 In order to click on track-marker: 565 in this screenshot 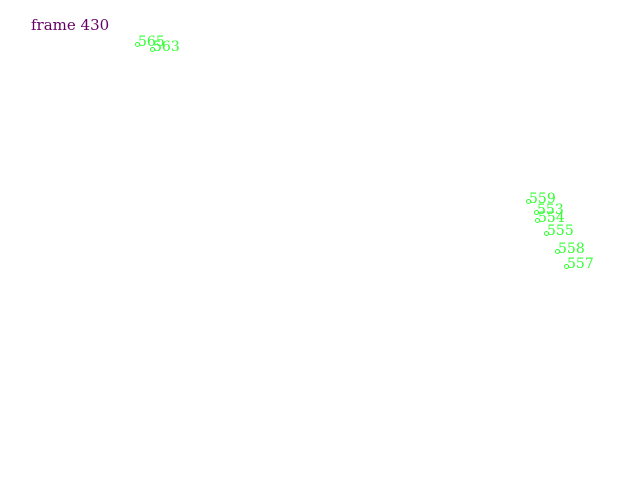, I will do `click(165, 44)`.